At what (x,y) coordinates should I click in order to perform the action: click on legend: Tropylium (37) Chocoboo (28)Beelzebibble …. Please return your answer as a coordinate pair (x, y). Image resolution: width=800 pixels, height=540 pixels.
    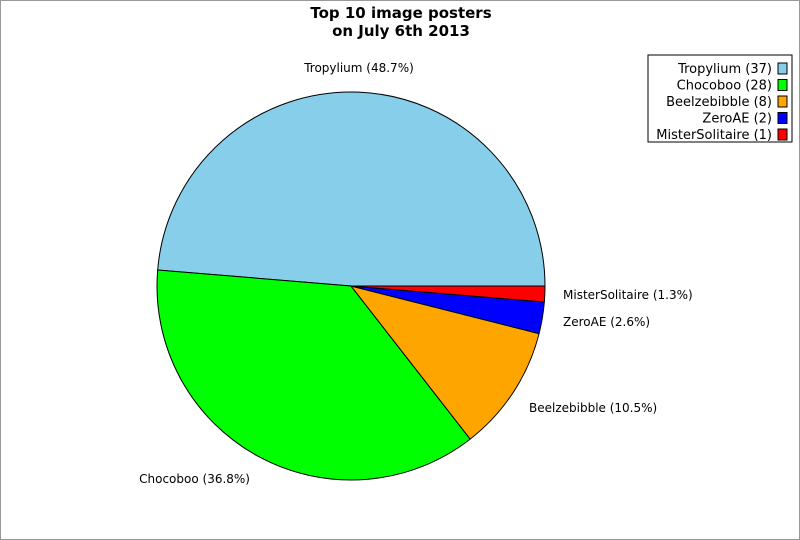
    Looking at the image, I should click on (720, 98).